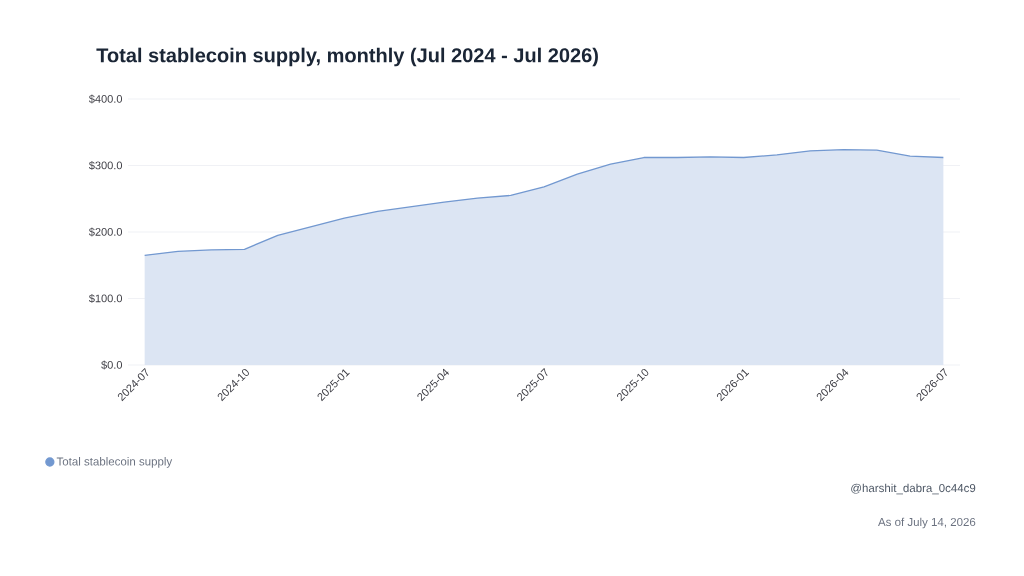 Image resolution: width=1024 pixels, height=576 pixels. I want to click on chart-title: Total stablecoin supply, monthly (Jul 2024 - Jul 2026), so click(347, 57).